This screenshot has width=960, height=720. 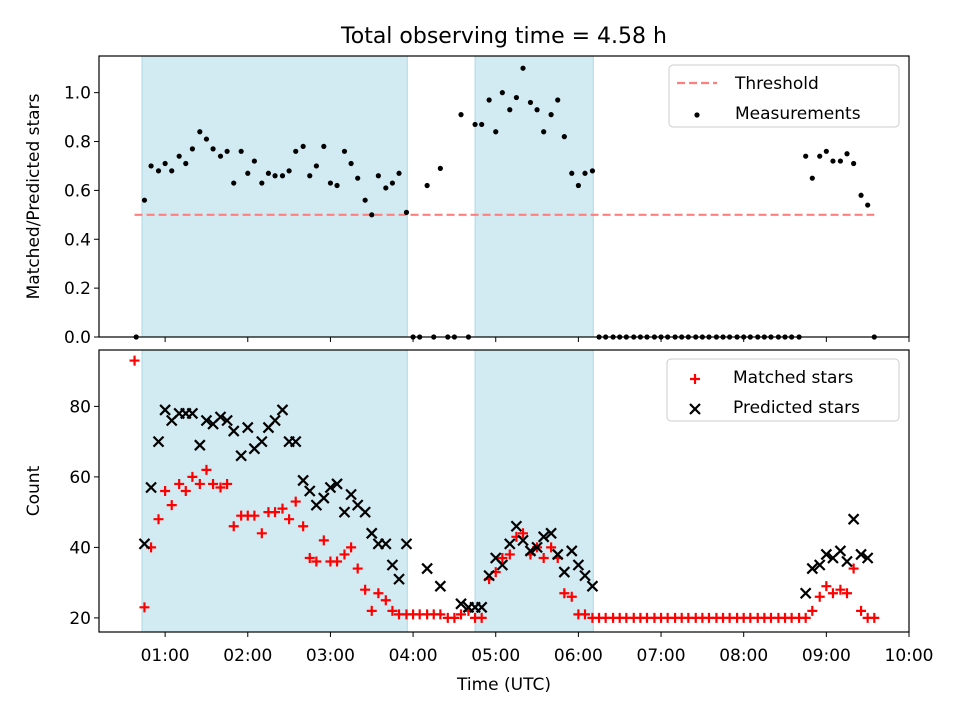 I want to click on y-tick-label: 20, so click(x=80, y=619).